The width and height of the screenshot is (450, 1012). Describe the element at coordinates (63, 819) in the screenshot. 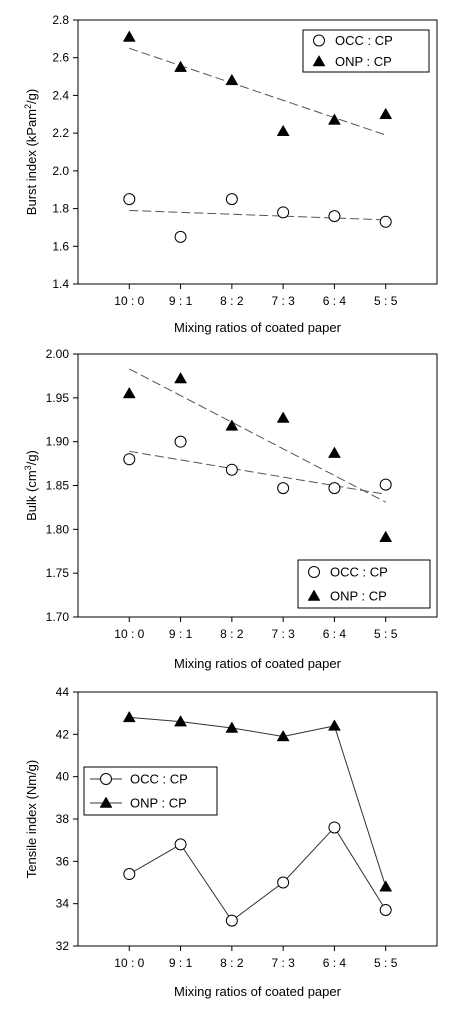

I see `y-tick-label: 38` at that location.